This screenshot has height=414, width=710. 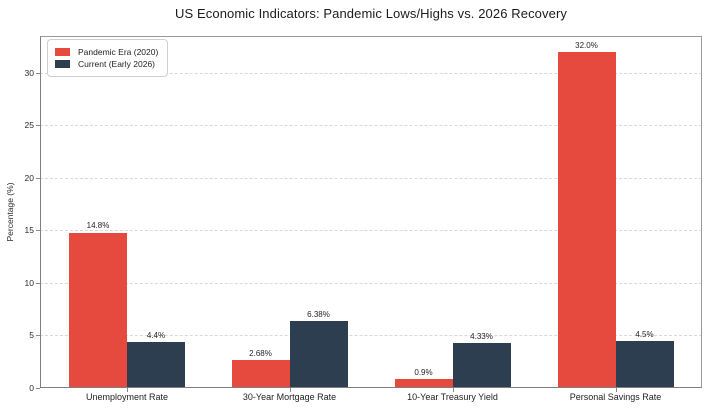 What do you see at coordinates (29, 282) in the screenshot?
I see `y-tick-label: 10` at bounding box center [29, 282].